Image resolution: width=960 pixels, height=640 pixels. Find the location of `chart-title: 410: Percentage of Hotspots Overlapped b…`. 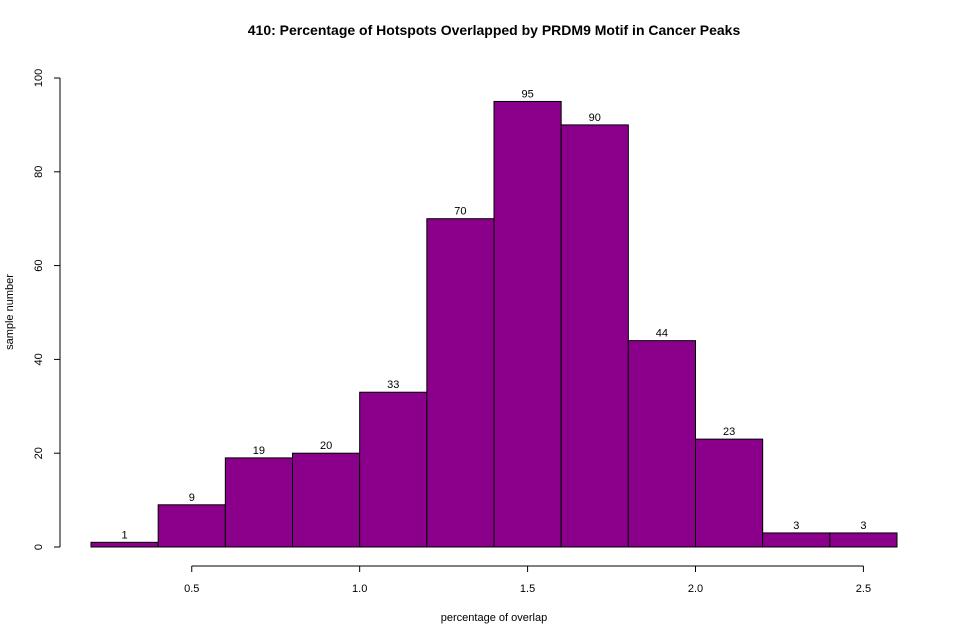

chart-title: 410: Percentage of Hotspots Overlapped b… is located at coordinates (494, 30).